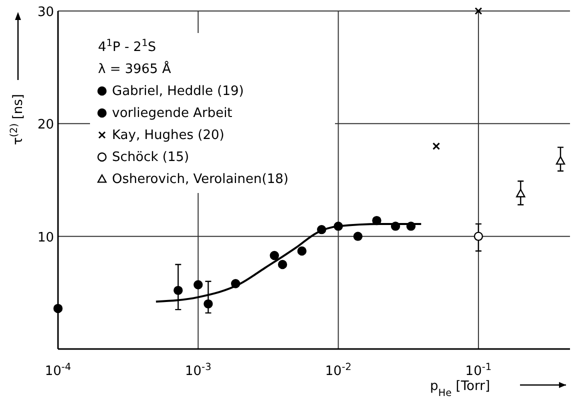  Describe the element at coordinates (45, 125) in the screenshot. I see `y-tick-label: 20` at that location.